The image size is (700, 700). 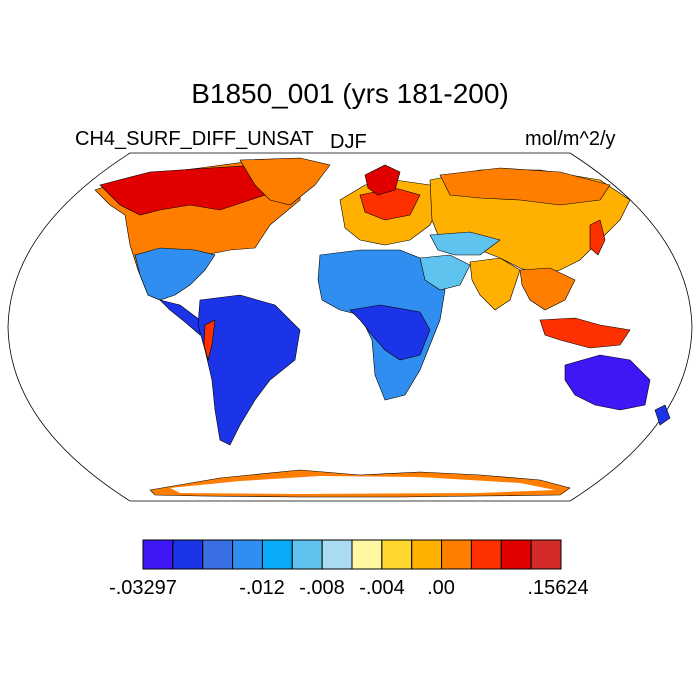 What do you see at coordinates (382, 588) in the screenshot?
I see `colorbar-tick-label: -.004` at bounding box center [382, 588].